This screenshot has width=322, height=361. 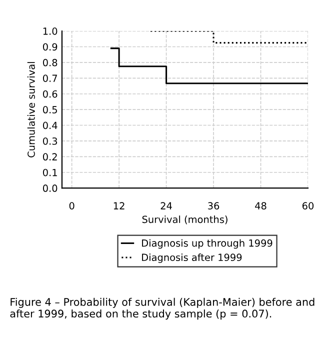 I want to click on x-tick-label: 48, so click(x=260, y=206).